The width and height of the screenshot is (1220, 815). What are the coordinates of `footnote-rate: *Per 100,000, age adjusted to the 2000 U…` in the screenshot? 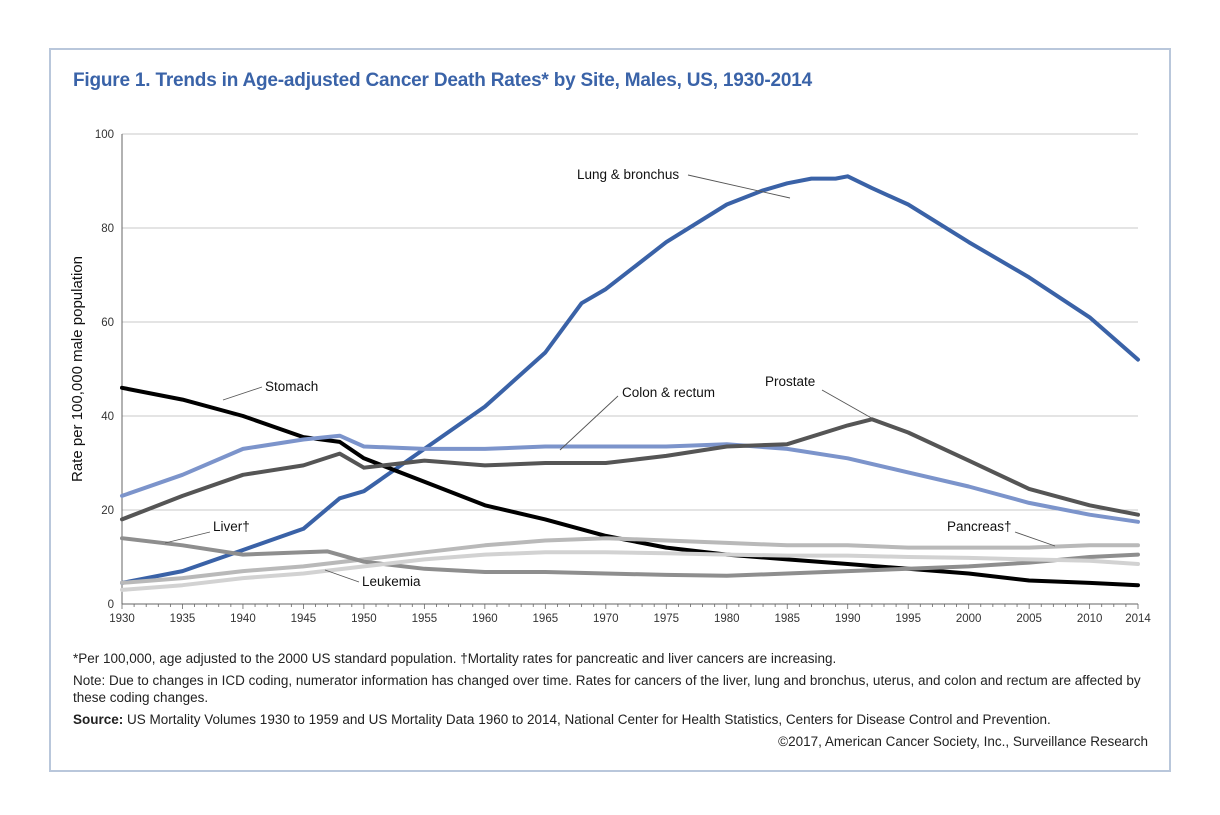 It's located at (455, 658).